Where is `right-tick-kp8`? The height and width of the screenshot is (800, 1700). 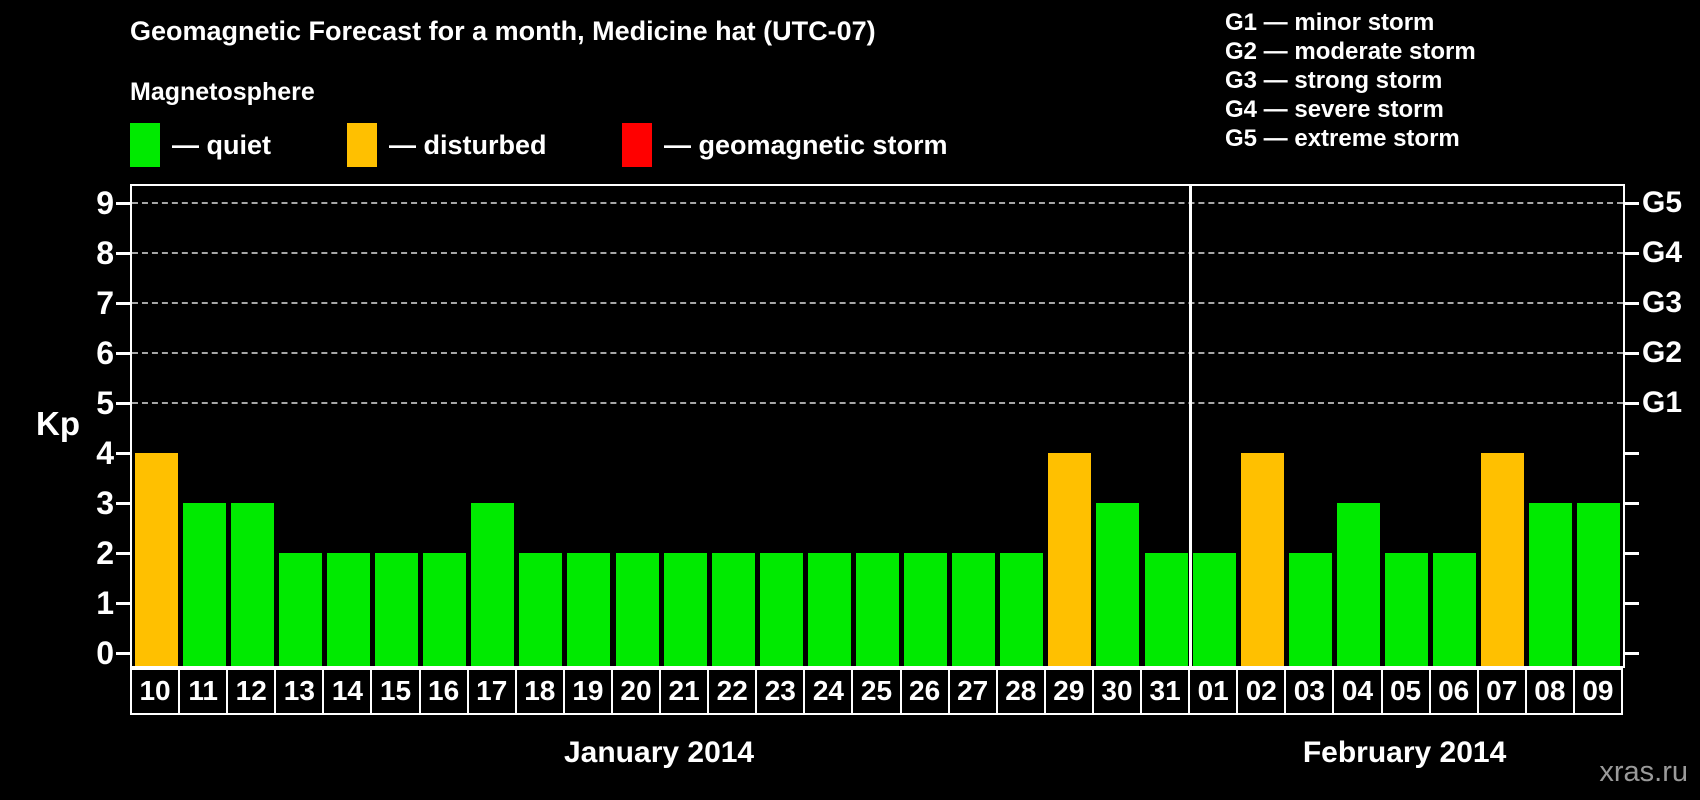 right-tick-kp8 is located at coordinates (1632, 253).